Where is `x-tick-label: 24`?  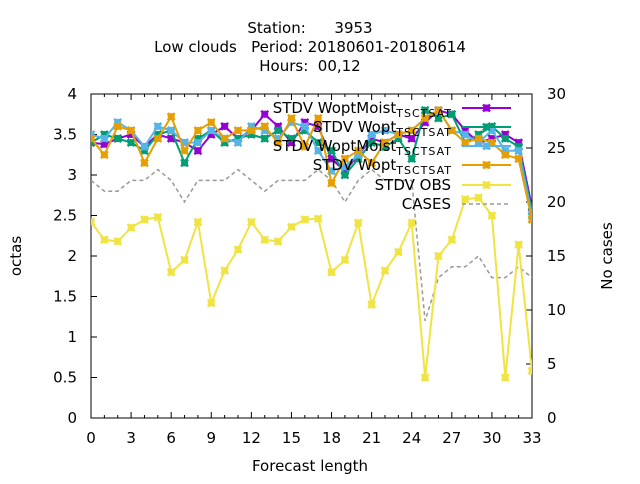
x-tick-label: 24 is located at coordinates (411, 438).